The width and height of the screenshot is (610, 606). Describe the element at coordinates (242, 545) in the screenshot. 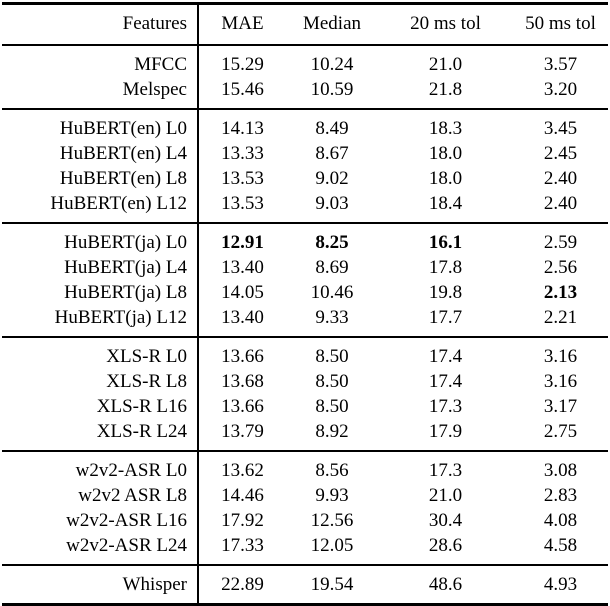

I see `value-cell: 17.33` at that location.